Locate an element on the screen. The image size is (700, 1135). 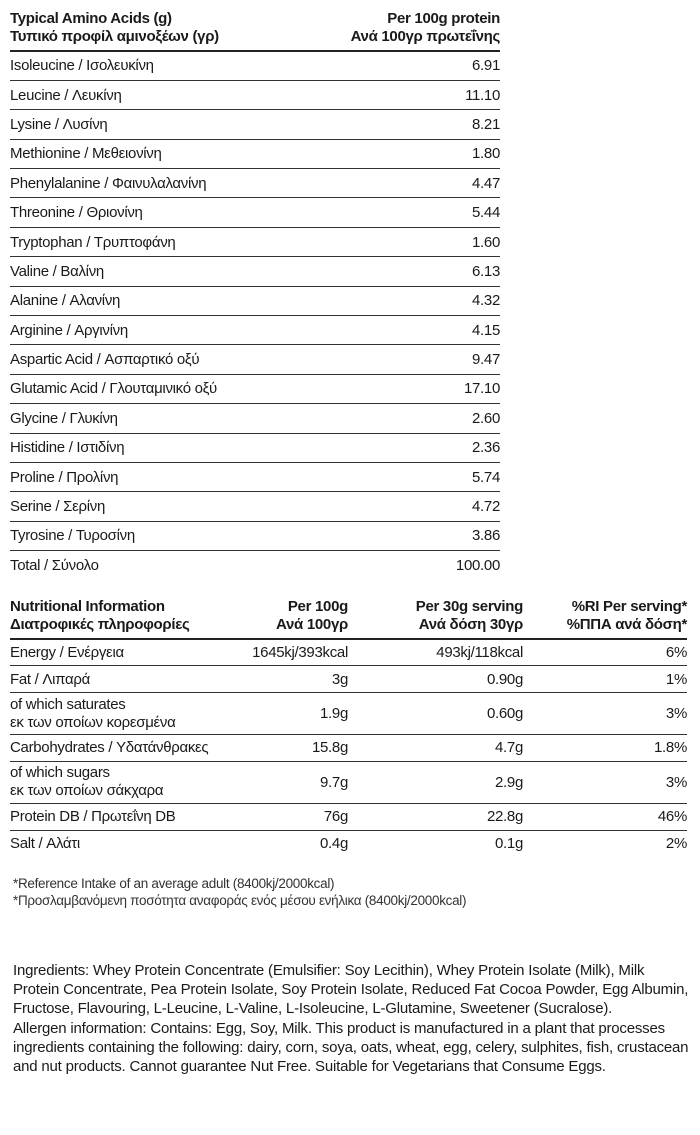
nutri-header-serving: Per 30g serving Ανά δόση 30γρ is located at coordinates (436, 618).